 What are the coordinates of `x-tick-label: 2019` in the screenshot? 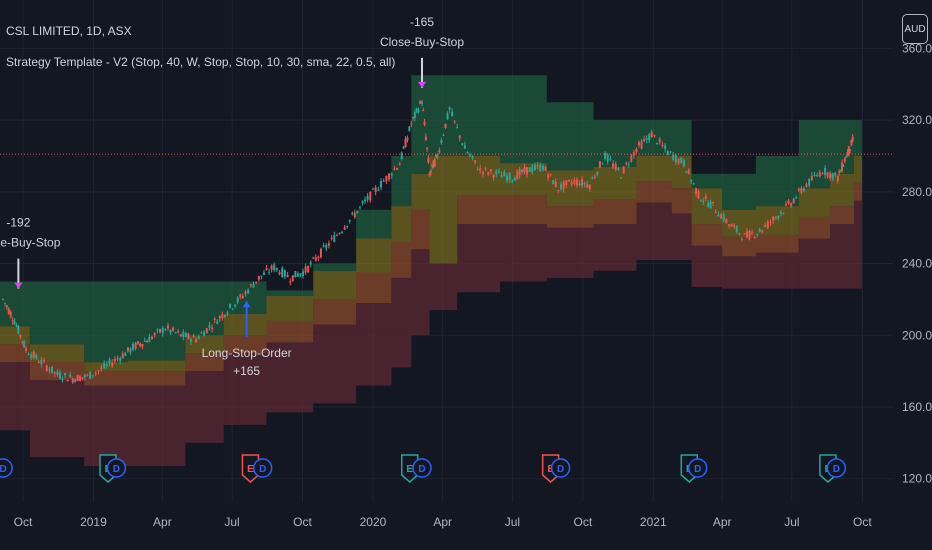 It's located at (93, 522).